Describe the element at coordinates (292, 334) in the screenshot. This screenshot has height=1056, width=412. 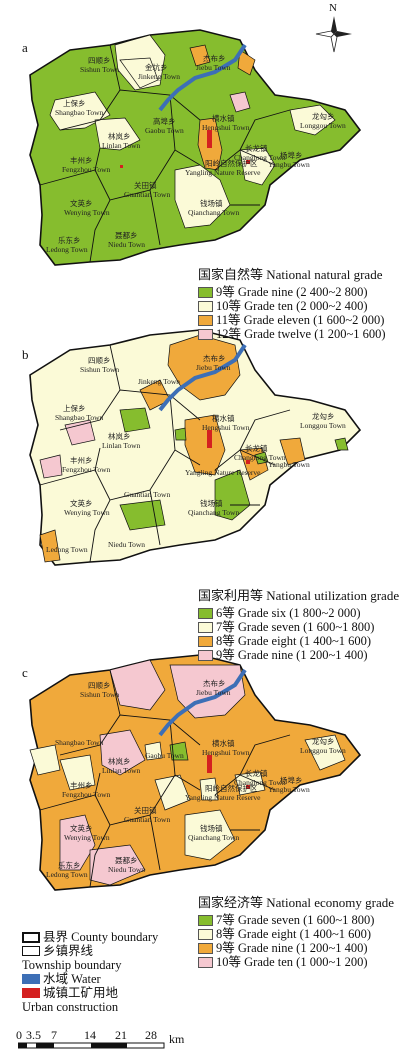
I see `legend-item: 12等 Grade twelve (1 200~1 600)` at that location.